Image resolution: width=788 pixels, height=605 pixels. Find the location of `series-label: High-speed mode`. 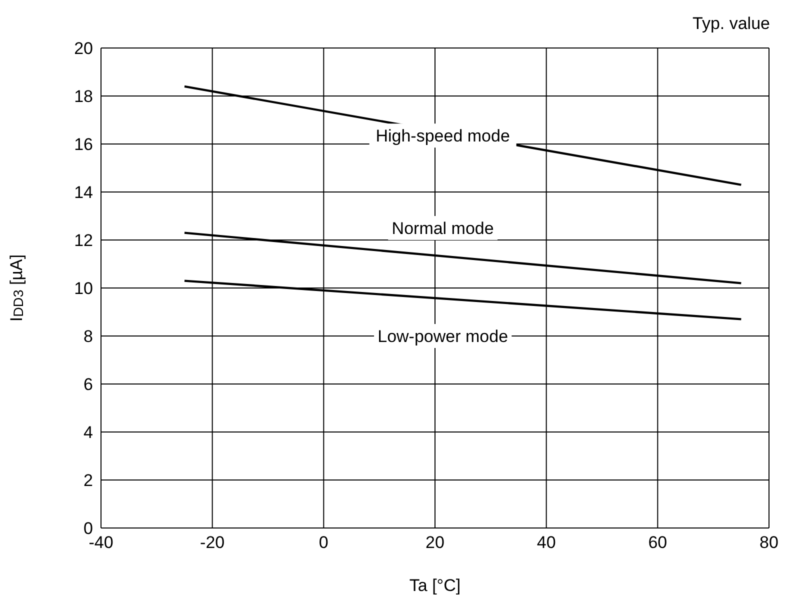

series-label: High-speed mode is located at coordinates (443, 136).